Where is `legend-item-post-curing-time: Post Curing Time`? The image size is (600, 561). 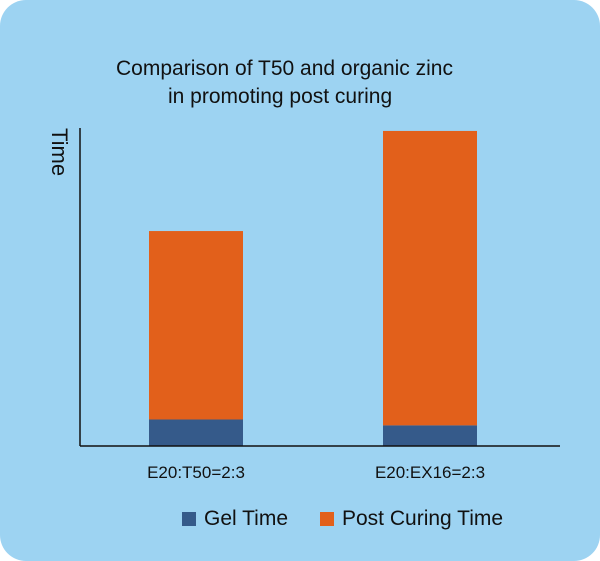 legend-item-post-curing-time: Post Curing Time is located at coordinates (411, 519).